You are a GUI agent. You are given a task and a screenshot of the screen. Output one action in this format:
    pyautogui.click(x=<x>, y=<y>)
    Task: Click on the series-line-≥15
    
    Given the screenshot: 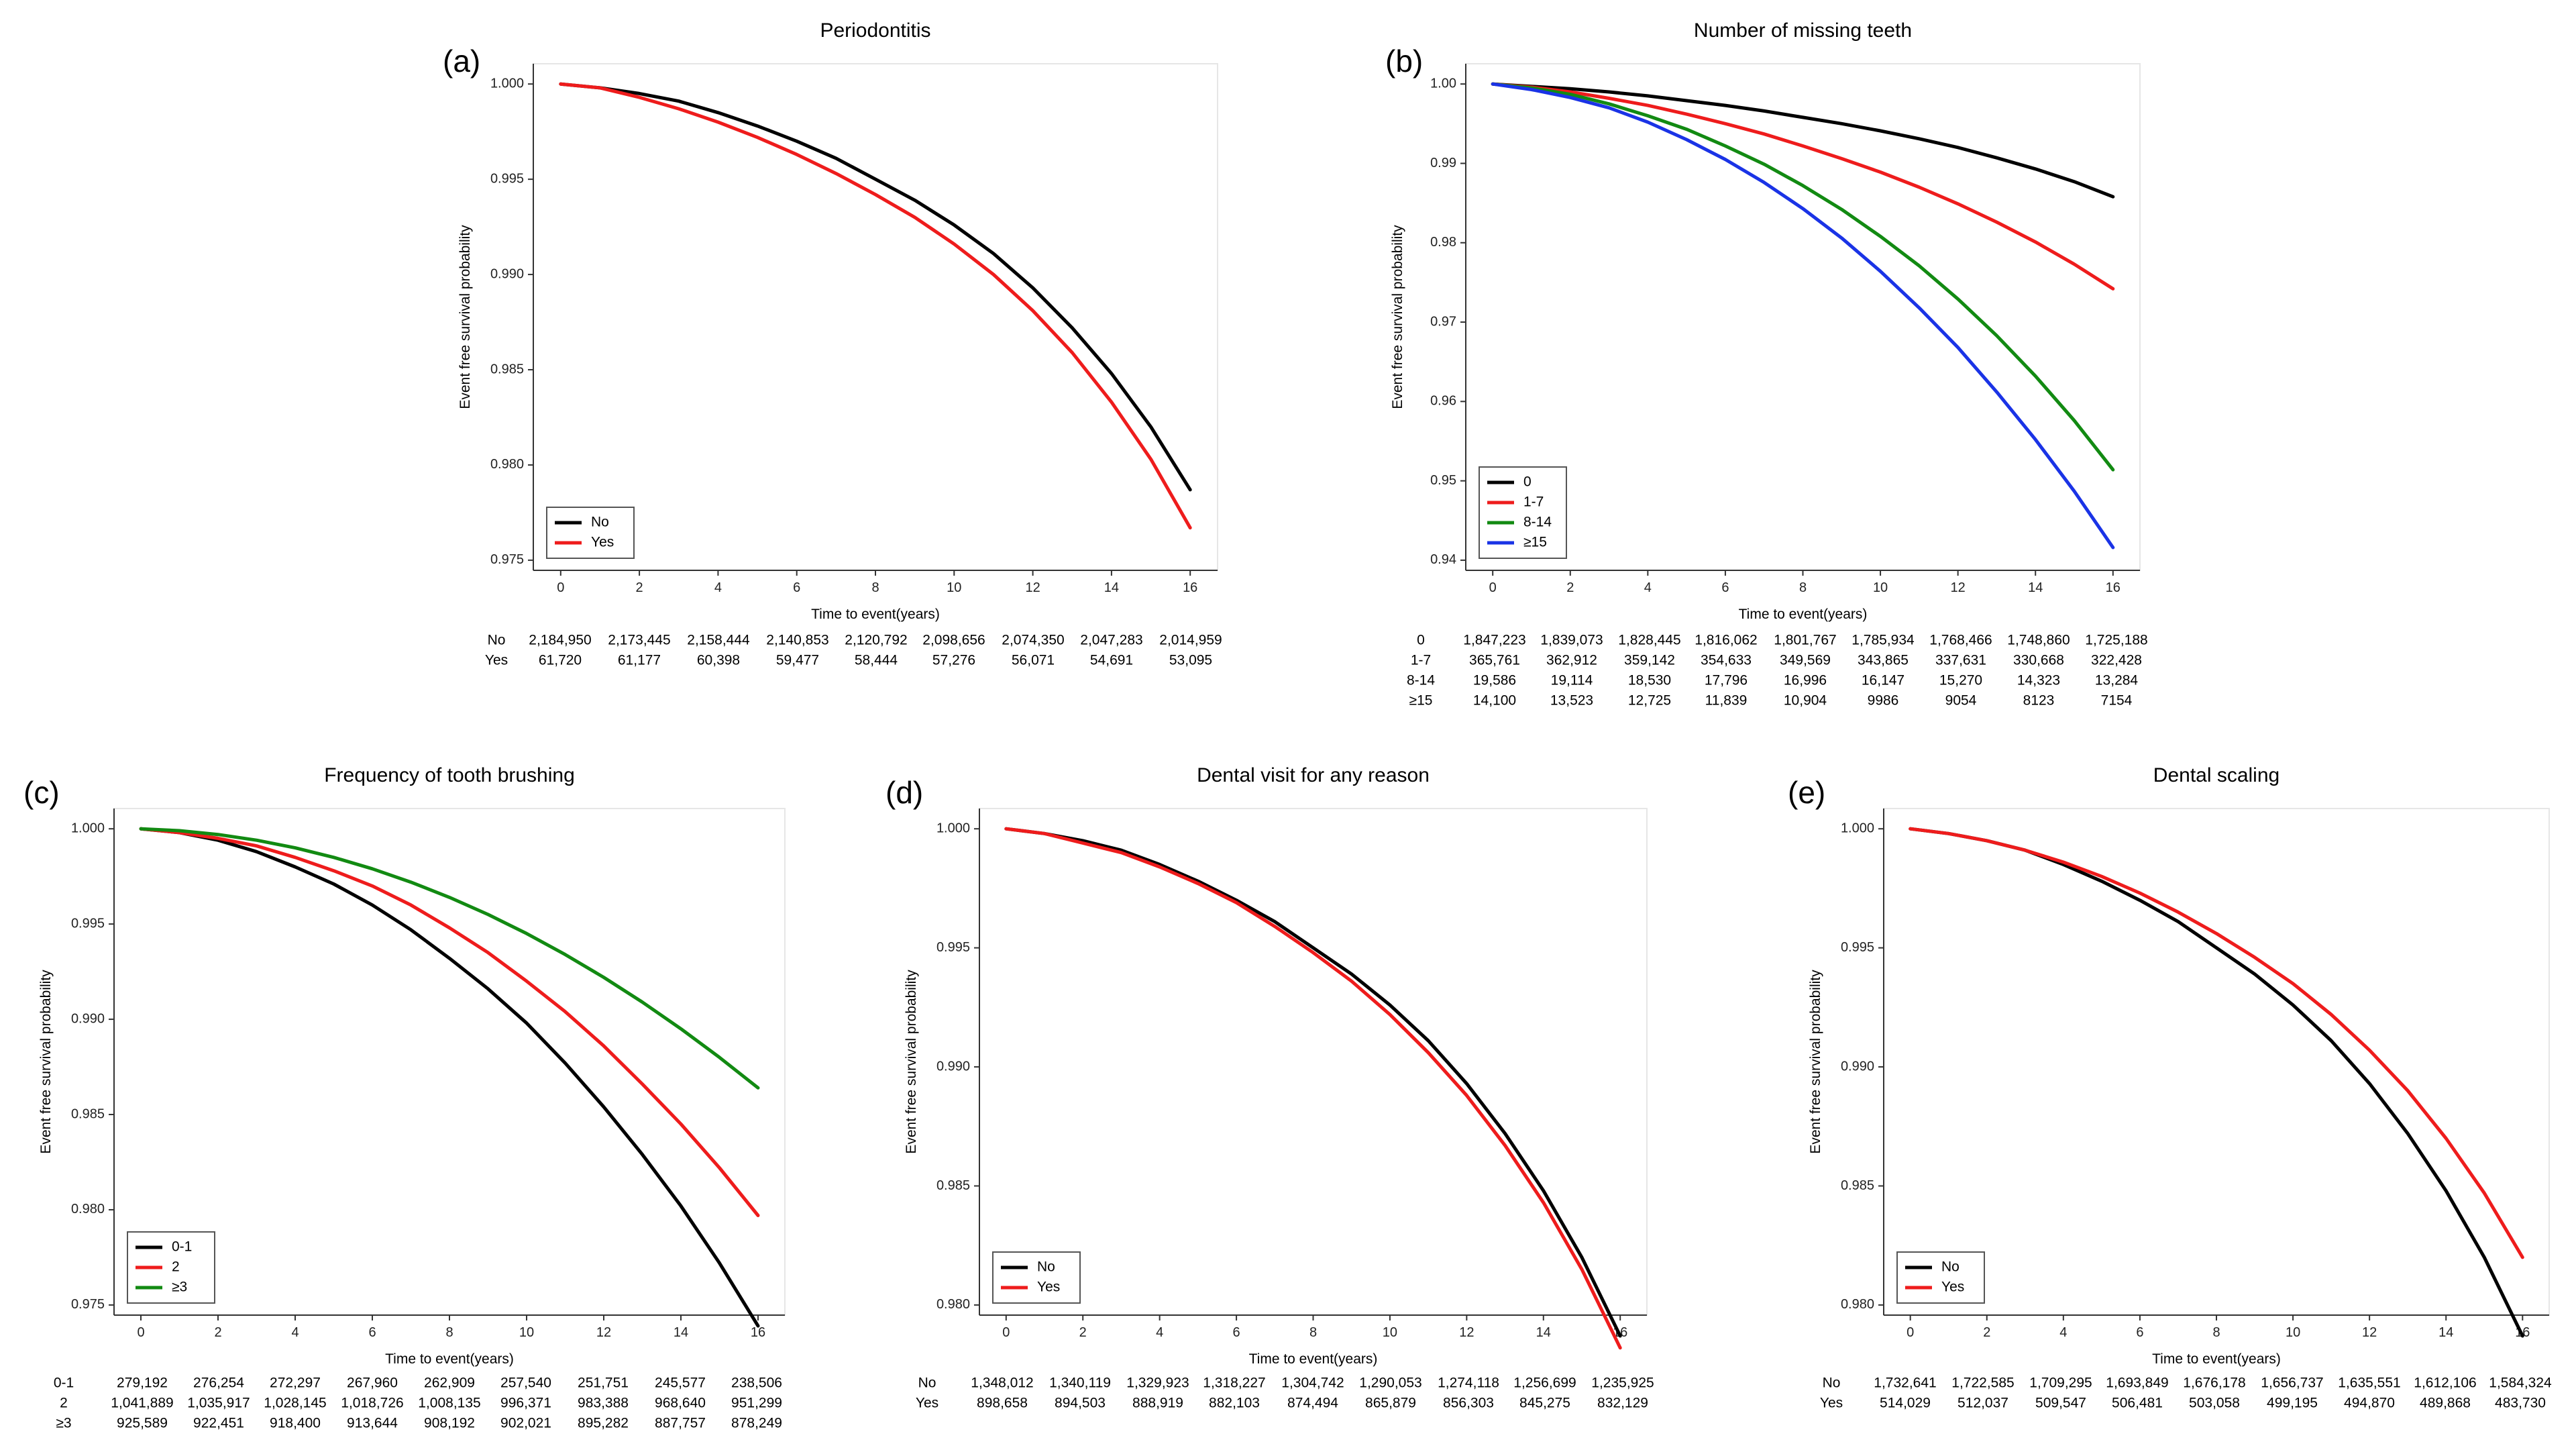 What is the action you would take?
    pyautogui.click(x=1803, y=316)
    